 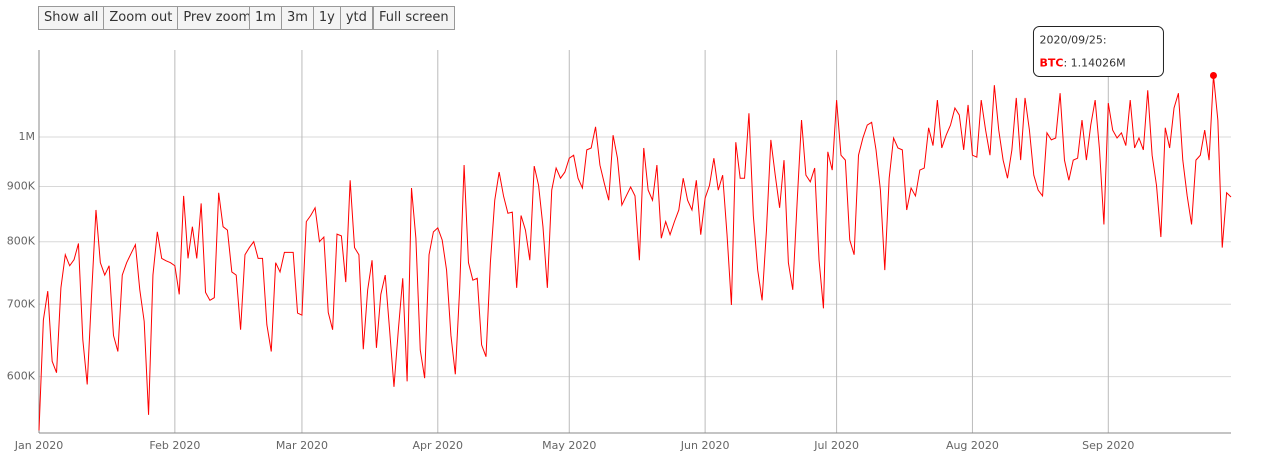 I want to click on x-tick-label: Sep 2020, so click(x=1108, y=445).